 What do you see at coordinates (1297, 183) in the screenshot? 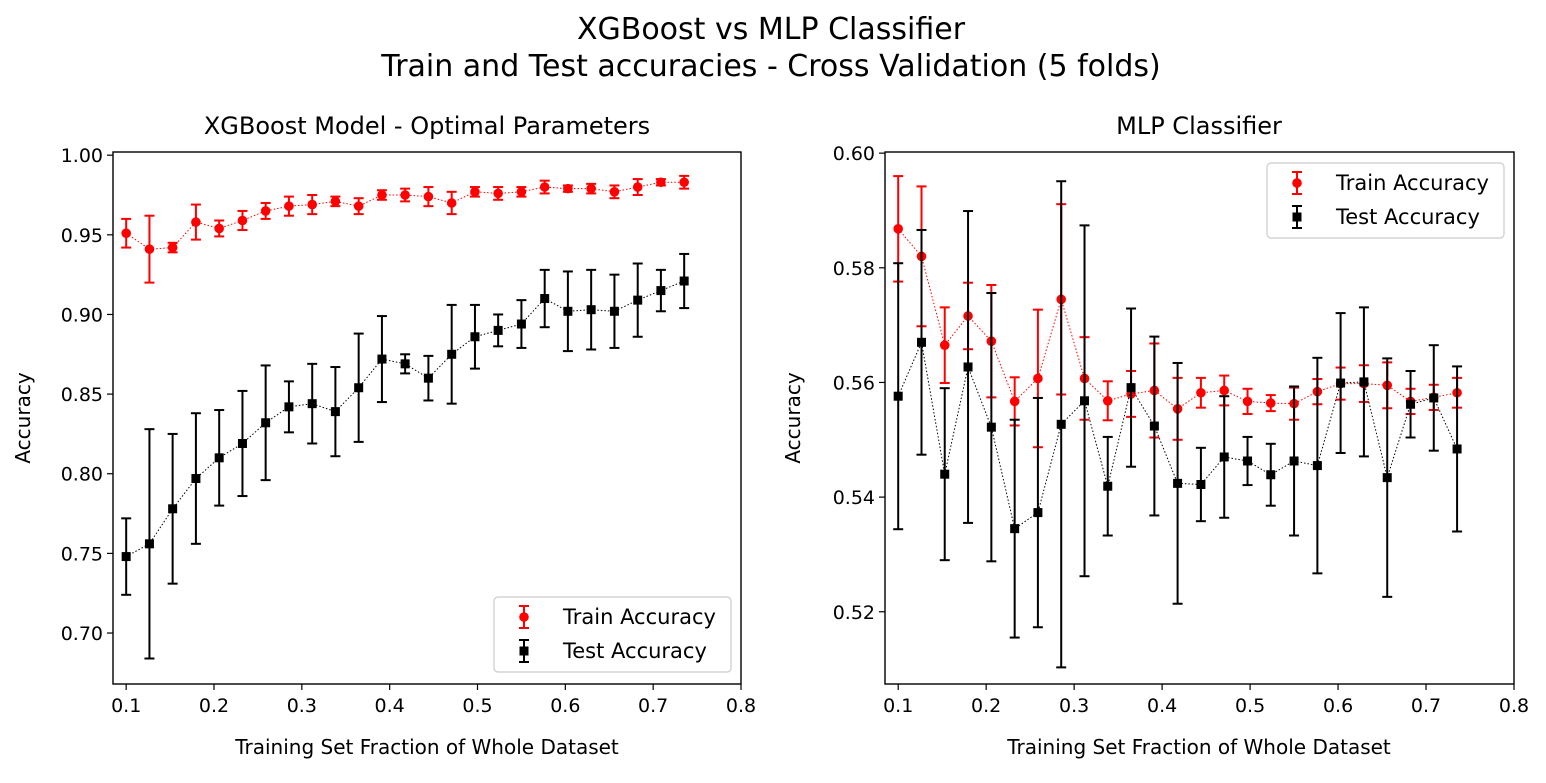
I see `mlp-legend-train-accuracy-marker` at bounding box center [1297, 183].